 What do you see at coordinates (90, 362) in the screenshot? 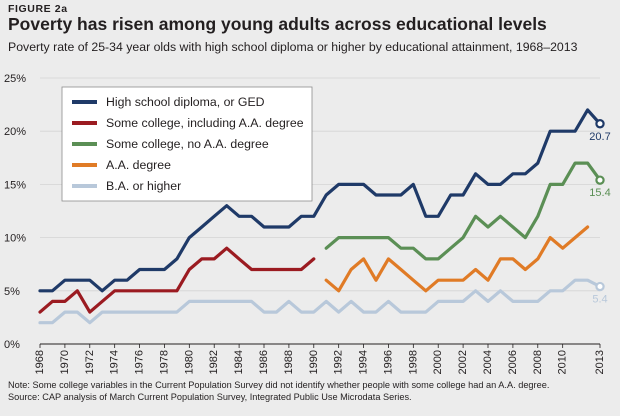
I see `x-tick-label: 1972` at bounding box center [90, 362].